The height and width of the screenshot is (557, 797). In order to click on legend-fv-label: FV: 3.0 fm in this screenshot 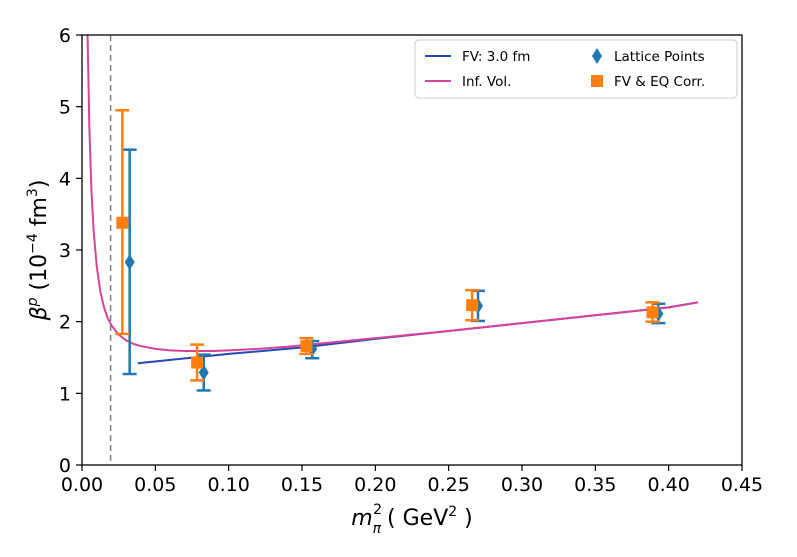, I will do `click(496, 57)`.